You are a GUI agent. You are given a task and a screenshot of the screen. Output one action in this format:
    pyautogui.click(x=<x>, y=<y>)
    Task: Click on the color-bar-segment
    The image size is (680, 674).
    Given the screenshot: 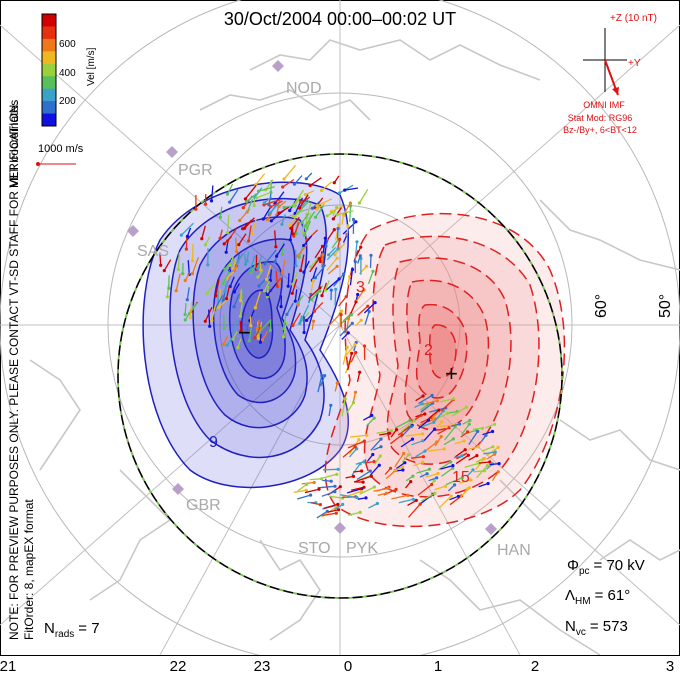 What is the action you would take?
    pyautogui.click(x=49, y=33)
    